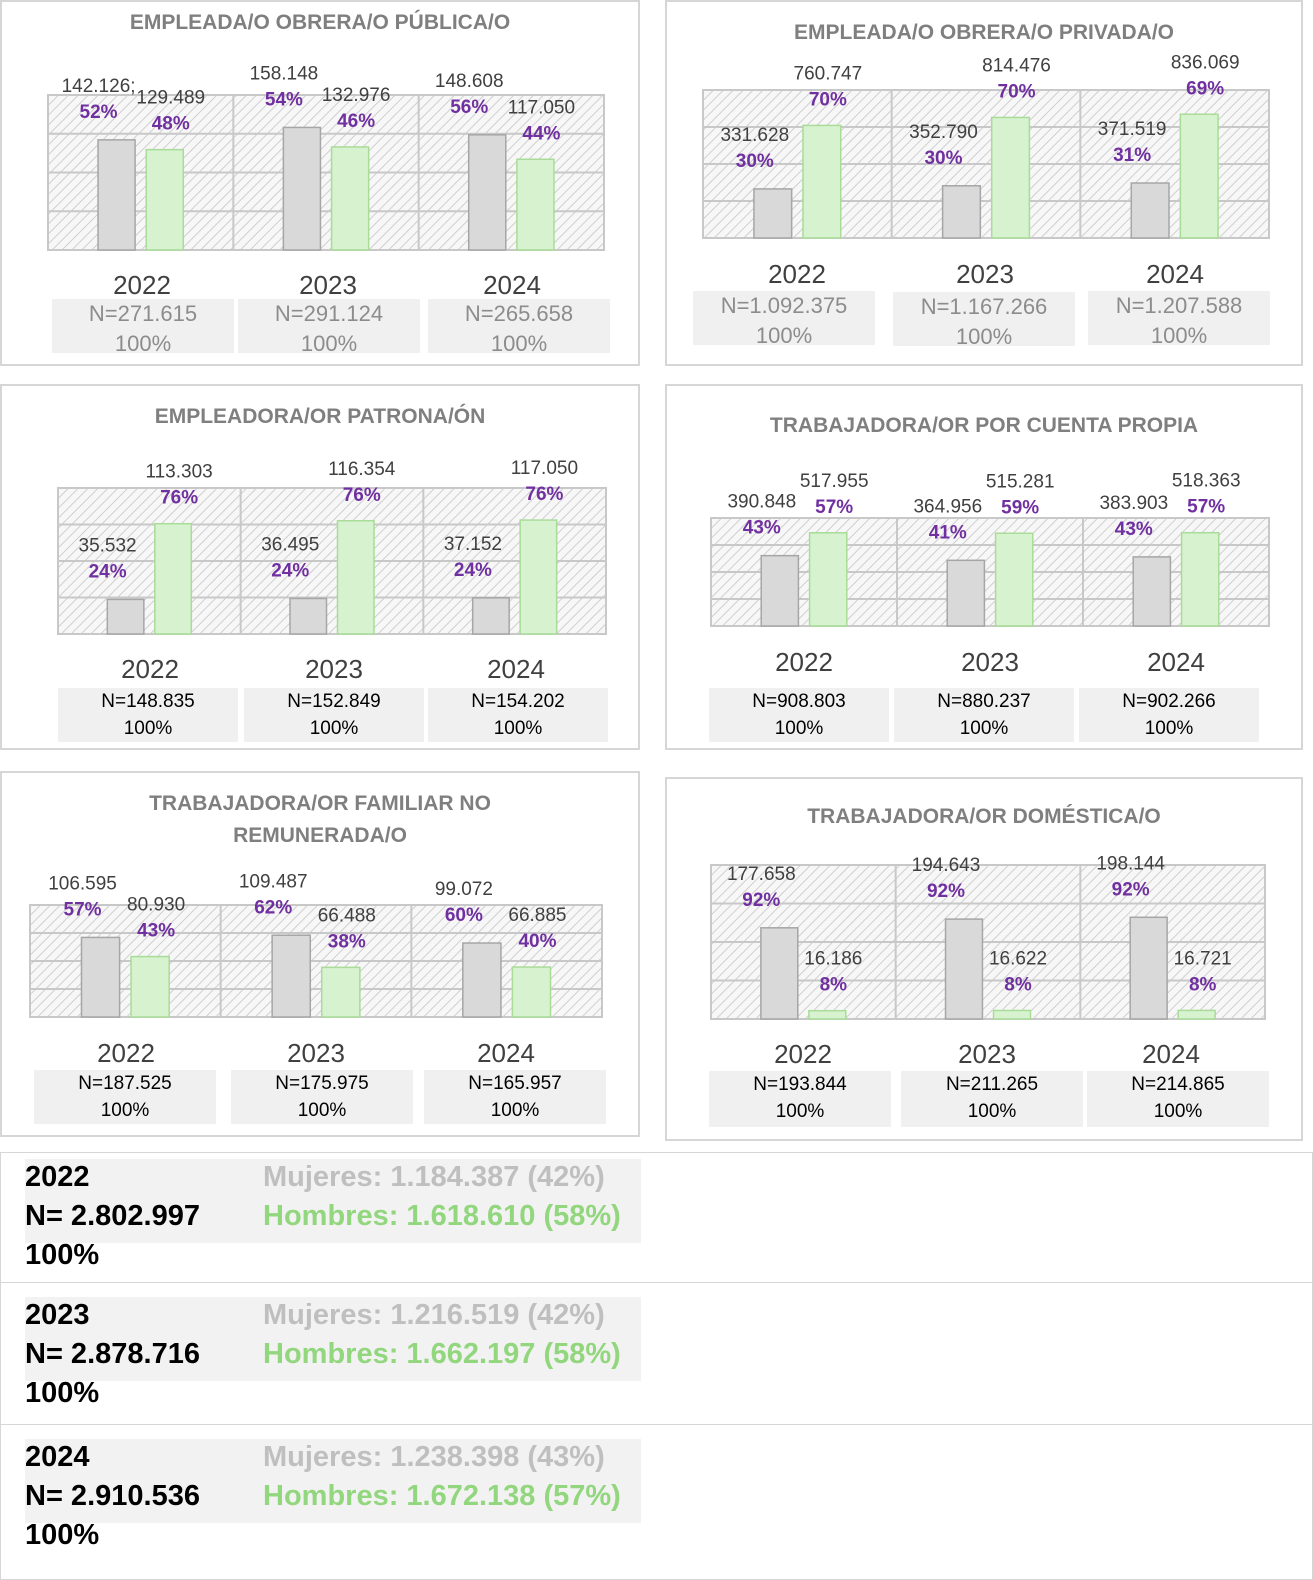 The width and height of the screenshot is (1313, 1580). What do you see at coordinates (984, 701) in the screenshot?
I see `n-label: N=880.237` at bounding box center [984, 701].